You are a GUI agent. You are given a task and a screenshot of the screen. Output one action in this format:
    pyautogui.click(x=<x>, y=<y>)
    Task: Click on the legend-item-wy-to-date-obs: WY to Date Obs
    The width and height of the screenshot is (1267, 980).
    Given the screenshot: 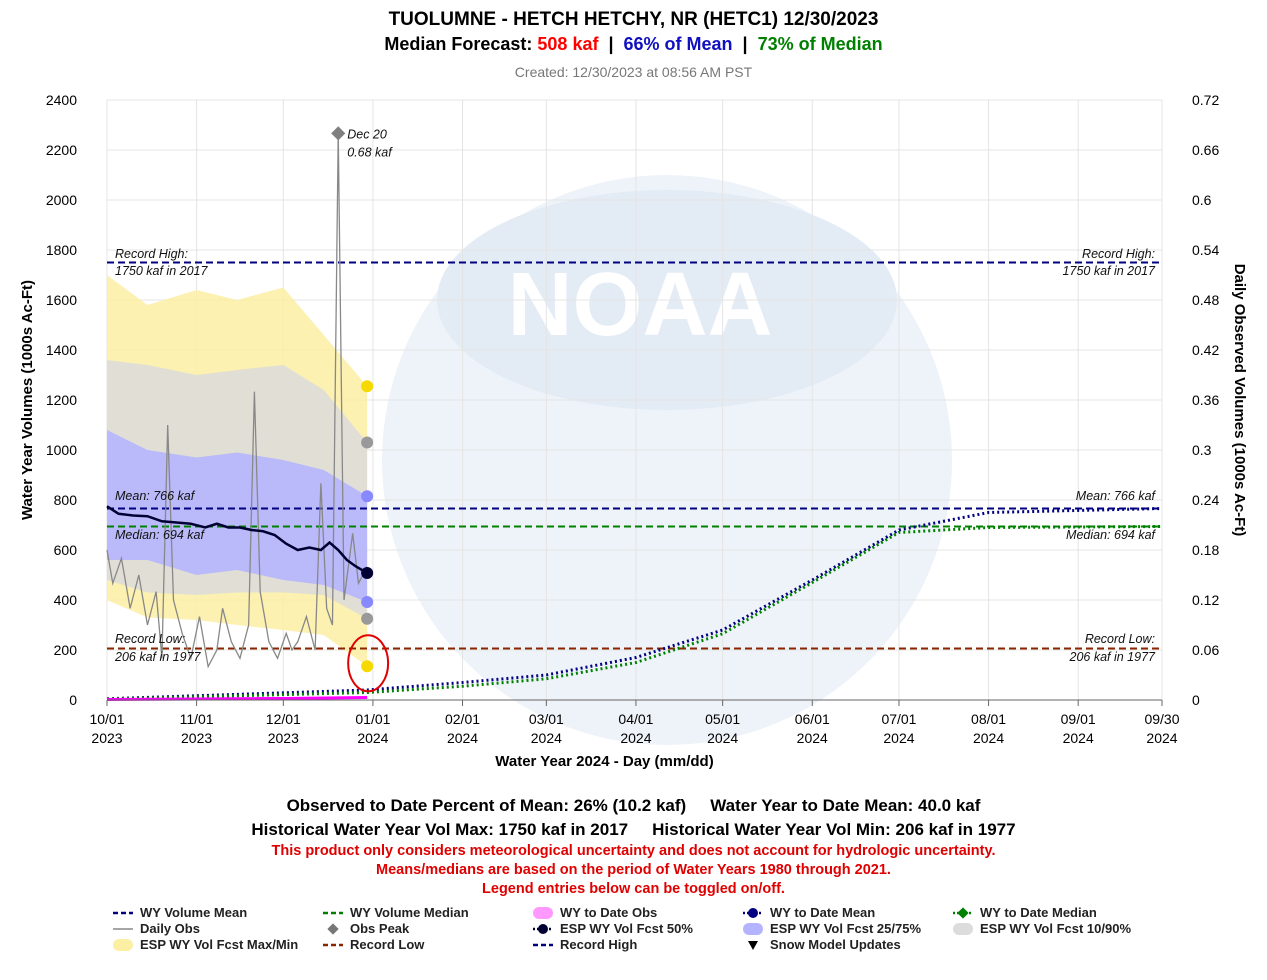 What is the action you would take?
    pyautogui.click(x=594, y=912)
    